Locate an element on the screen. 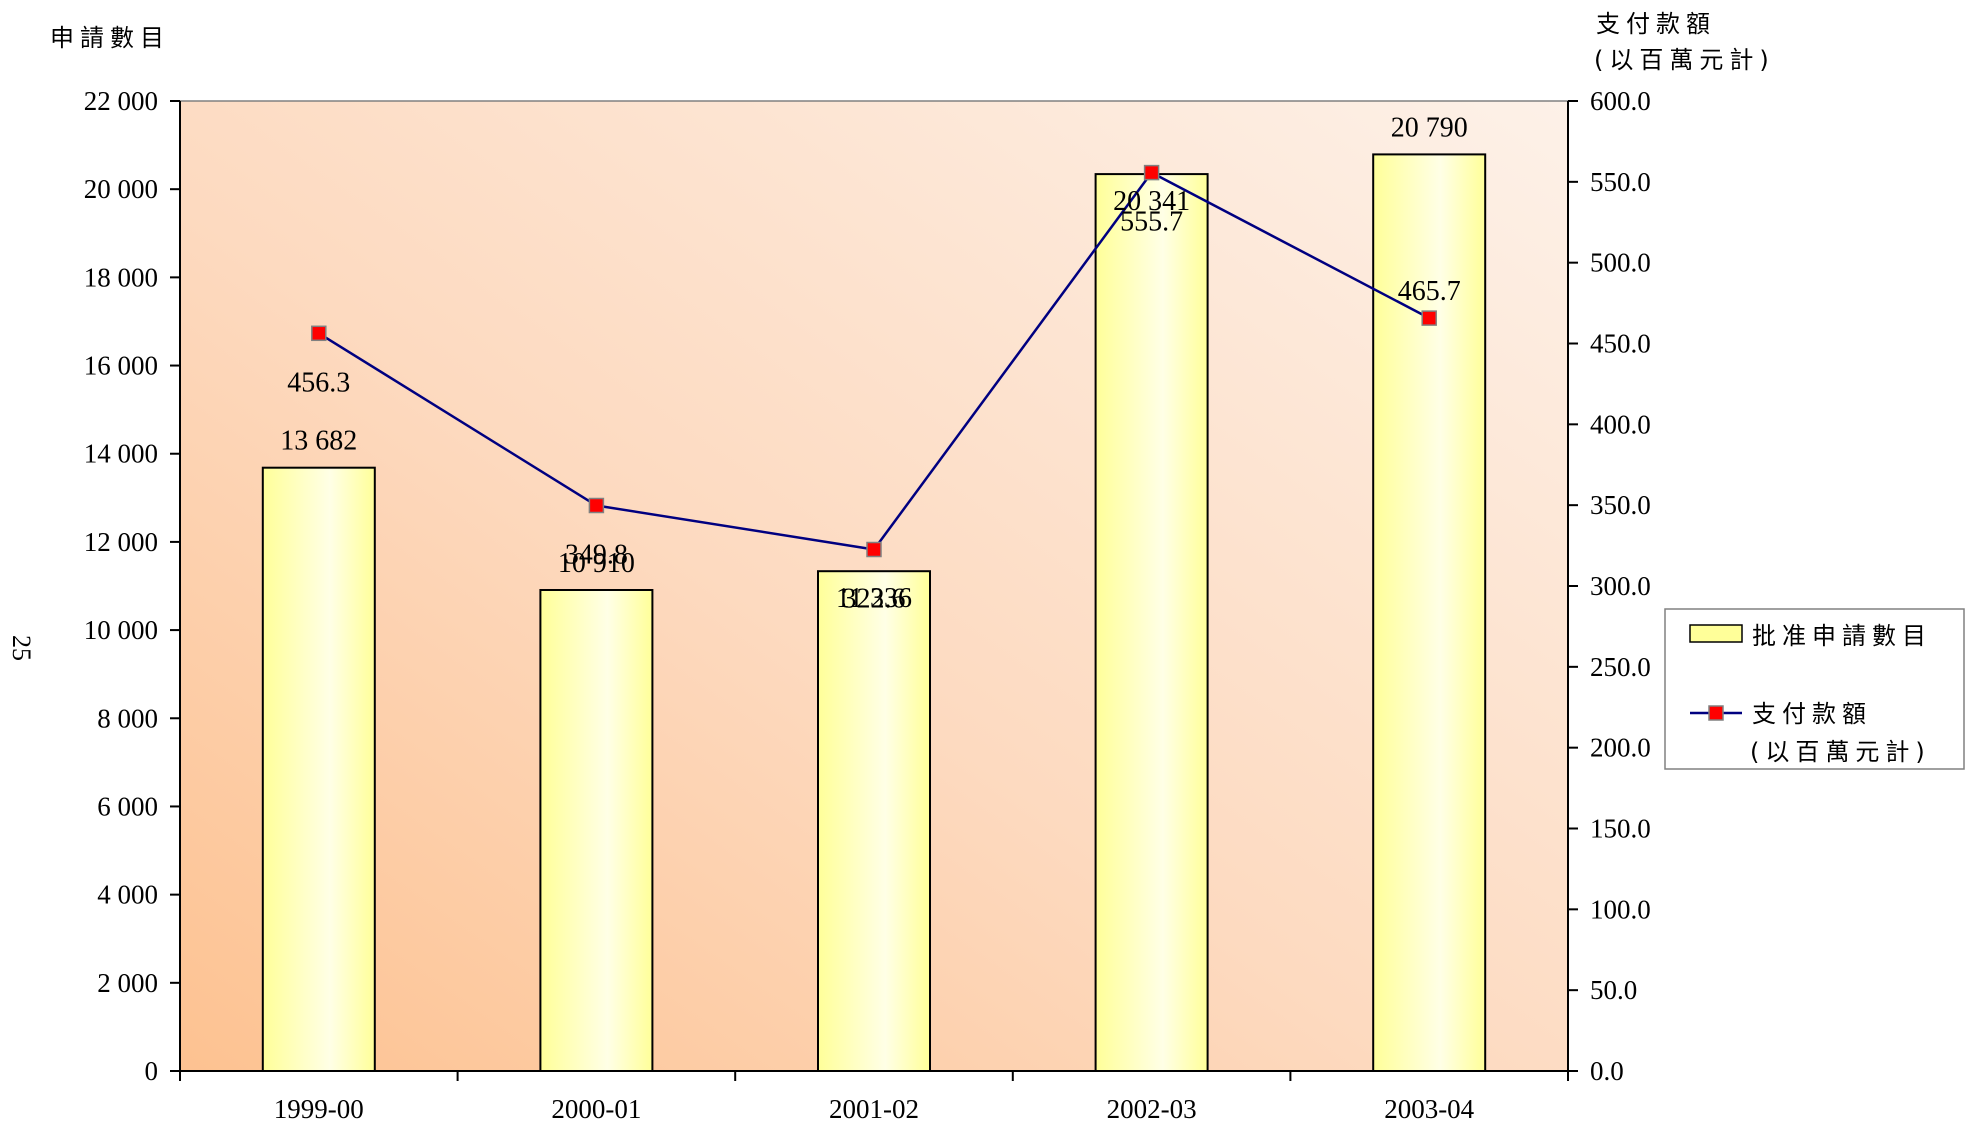 This screenshot has width=1966, height=1128. left-tick-label: 8 000 is located at coordinates (127, 718).